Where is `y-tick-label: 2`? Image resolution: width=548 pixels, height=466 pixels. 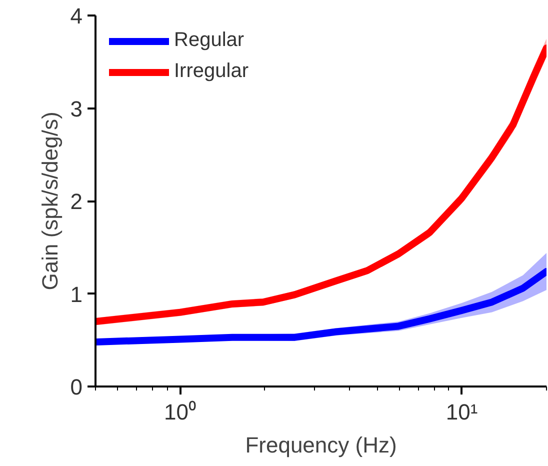 y-tick-label: 2 is located at coordinates (76, 201).